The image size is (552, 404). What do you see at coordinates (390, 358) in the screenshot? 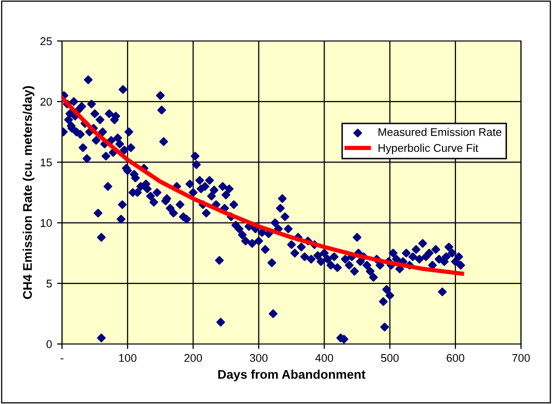
I see `x-tick-label: 500` at bounding box center [390, 358].